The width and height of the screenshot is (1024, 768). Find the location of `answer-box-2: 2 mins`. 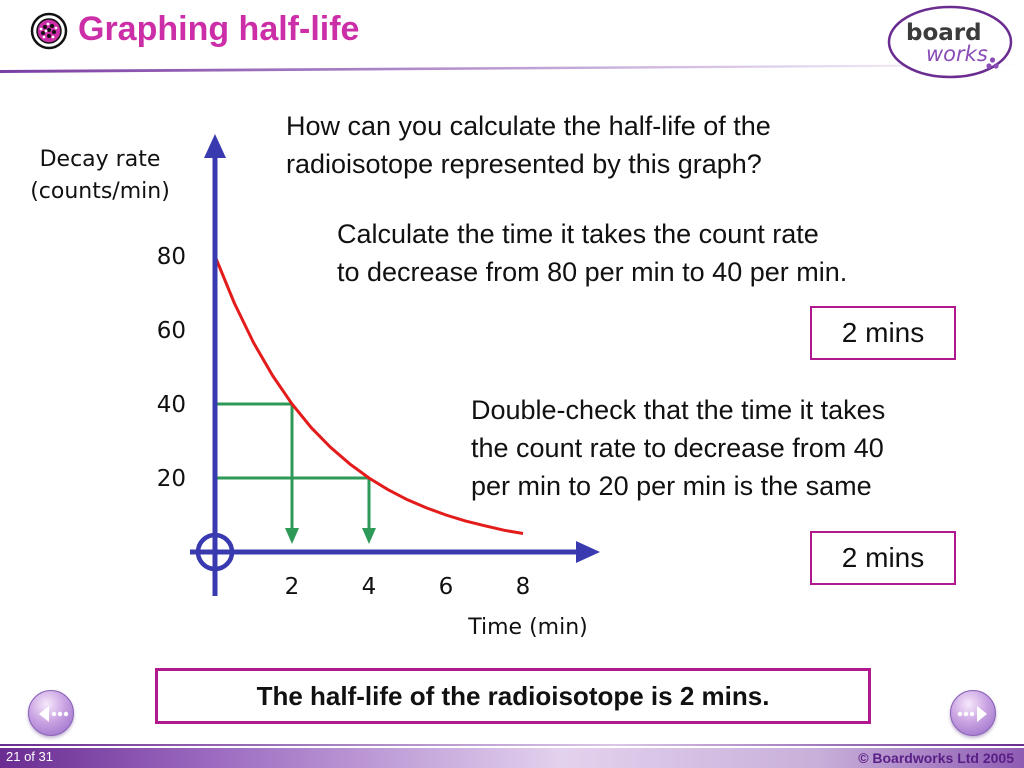

answer-box-2: 2 mins is located at coordinates (883, 558).